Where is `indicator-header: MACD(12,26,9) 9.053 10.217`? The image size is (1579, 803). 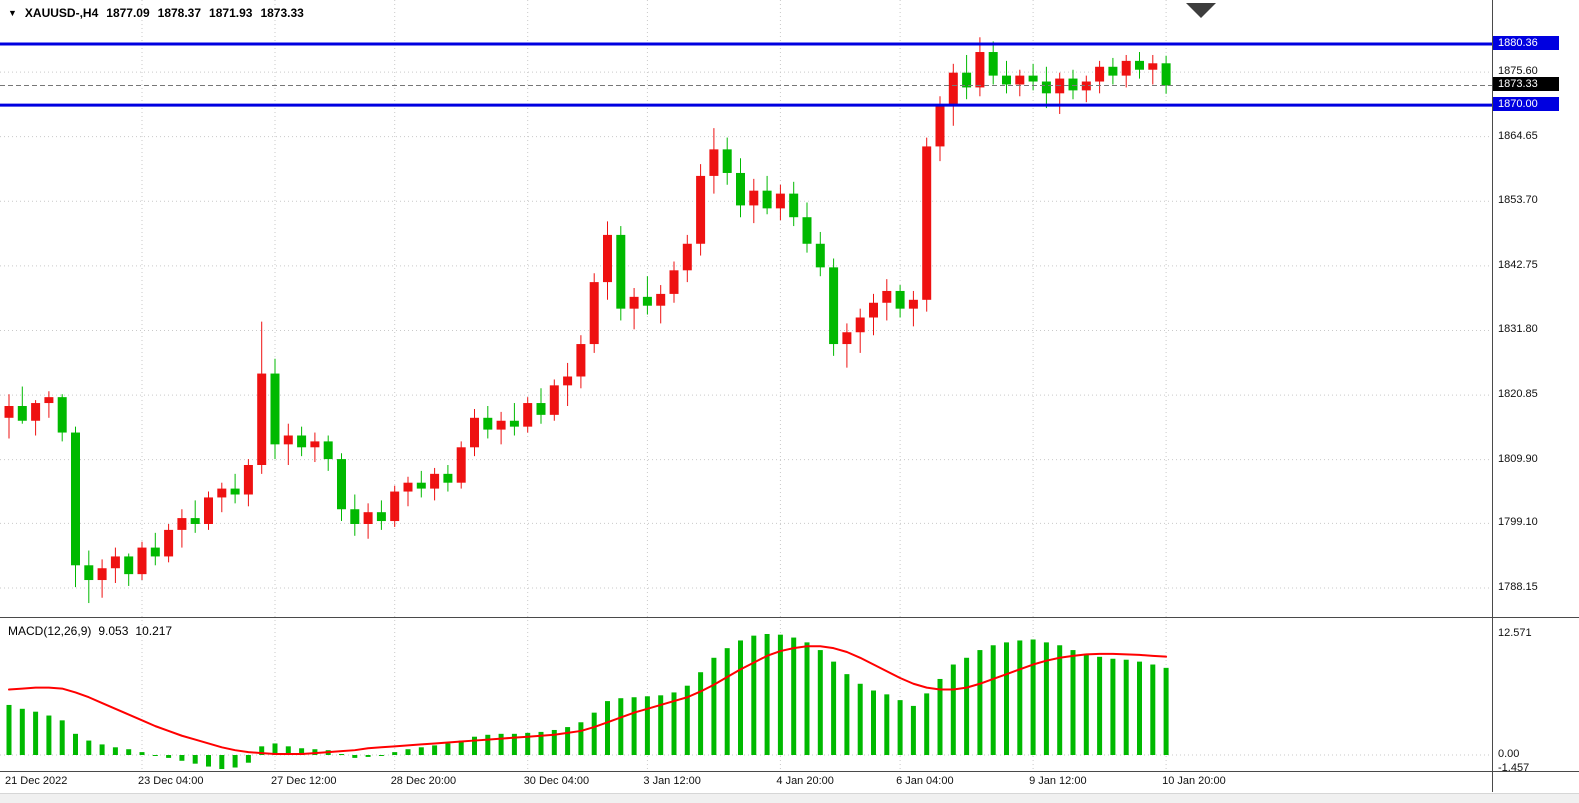
indicator-header: MACD(12,26,9) 9.053 10.217 is located at coordinates (90, 631).